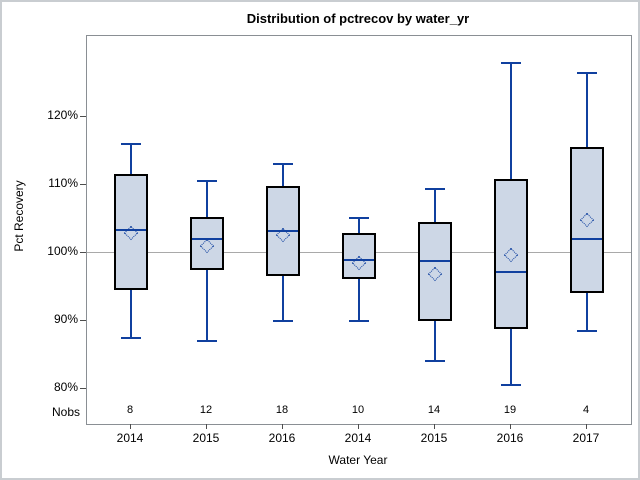 This screenshot has height=480, width=640. What do you see at coordinates (130, 410) in the screenshot?
I see `nobs-value: 8` at bounding box center [130, 410].